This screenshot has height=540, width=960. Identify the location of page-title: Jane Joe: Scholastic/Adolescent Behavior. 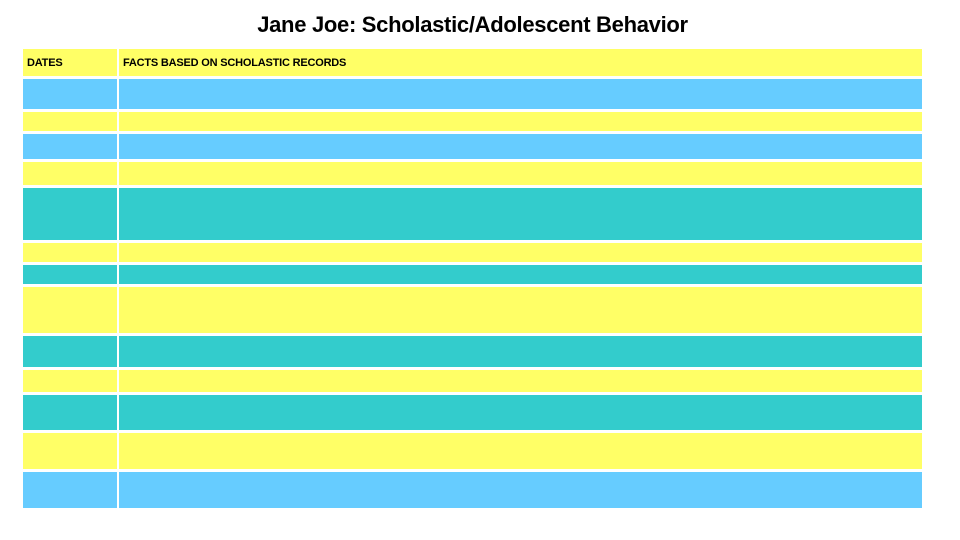
(472, 24).